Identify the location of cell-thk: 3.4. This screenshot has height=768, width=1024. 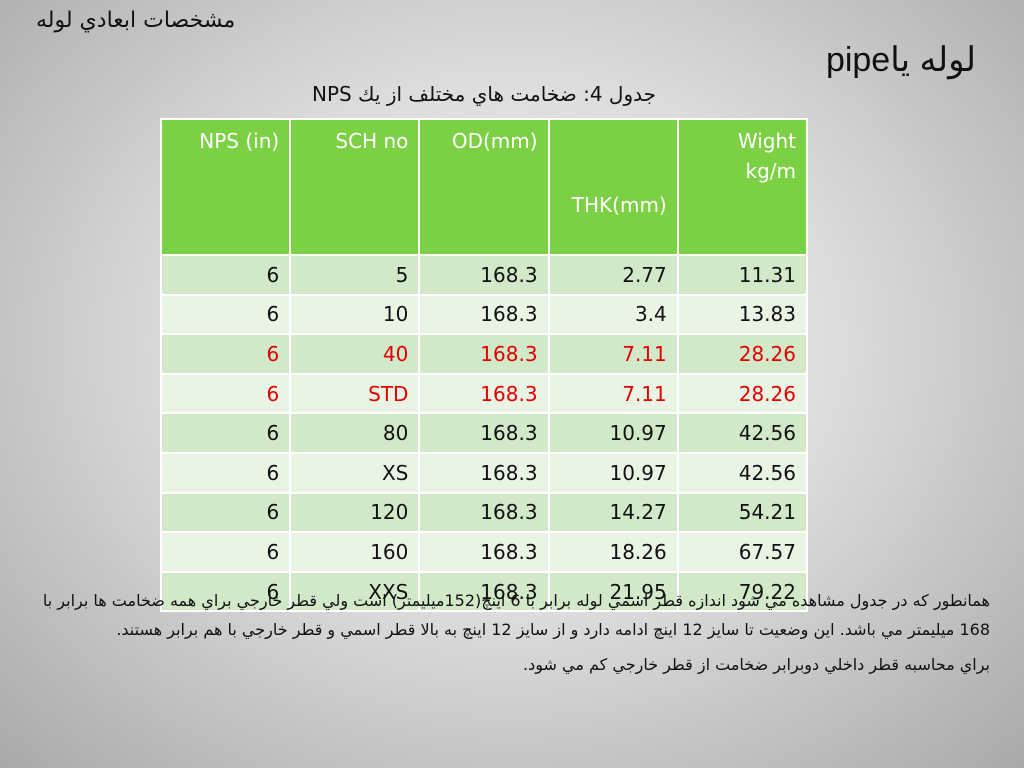
(613, 314).